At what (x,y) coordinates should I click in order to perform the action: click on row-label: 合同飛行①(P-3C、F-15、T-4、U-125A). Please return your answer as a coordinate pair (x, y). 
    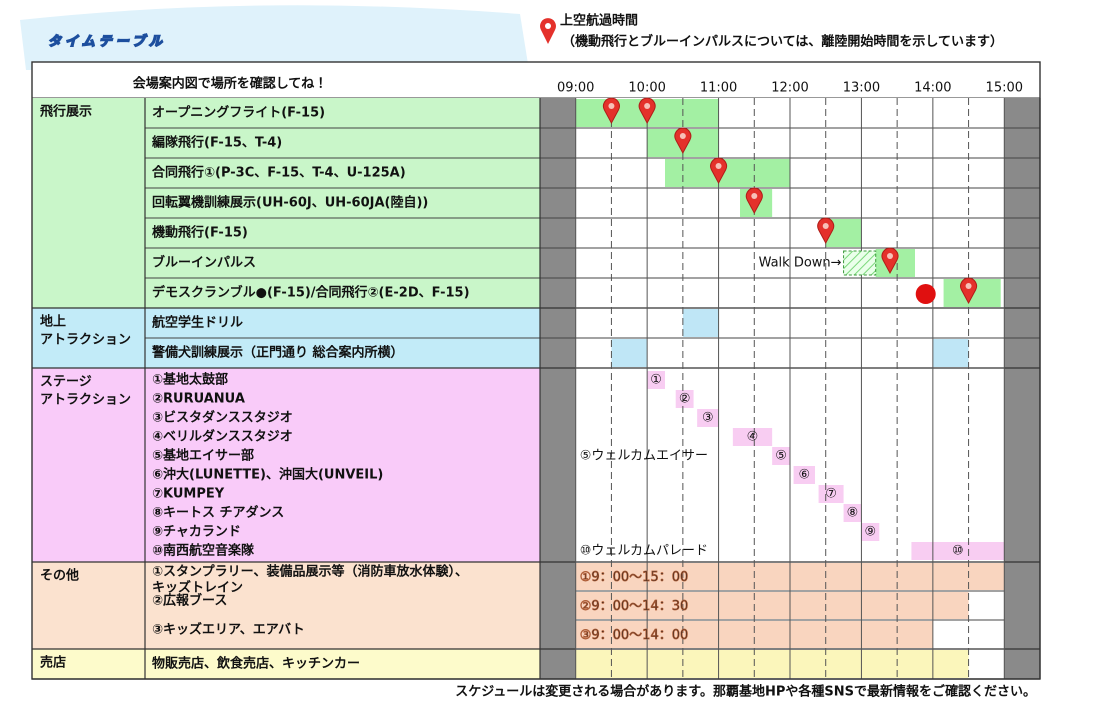
    Looking at the image, I should click on (279, 173).